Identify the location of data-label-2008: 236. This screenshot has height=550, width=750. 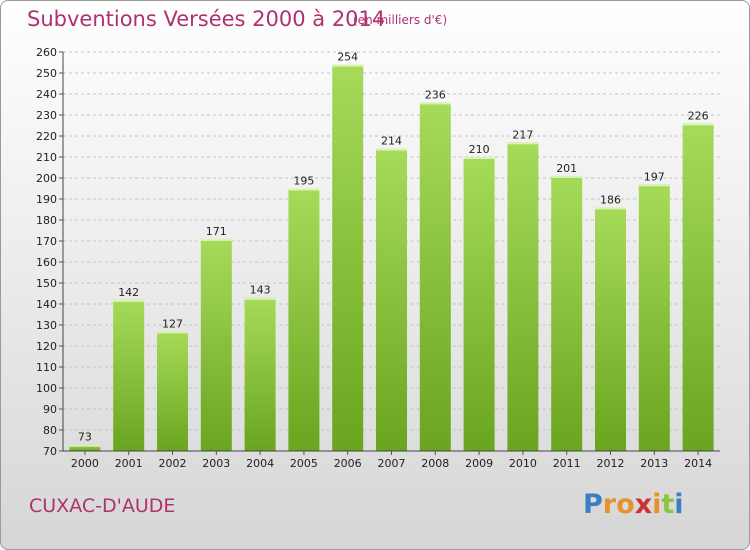
(435, 94).